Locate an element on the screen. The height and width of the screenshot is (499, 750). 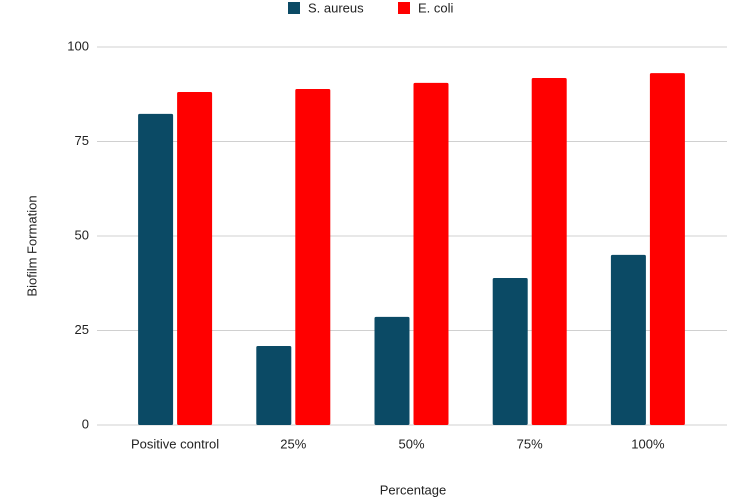
x-tick-label: 100% is located at coordinates (648, 443).